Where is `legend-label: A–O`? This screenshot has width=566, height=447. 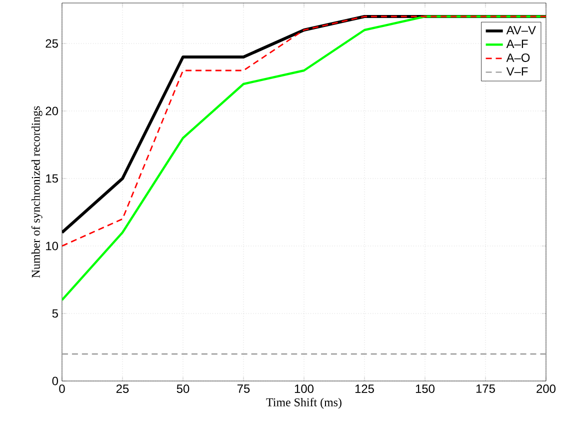 legend-label: A–O is located at coordinates (518, 57).